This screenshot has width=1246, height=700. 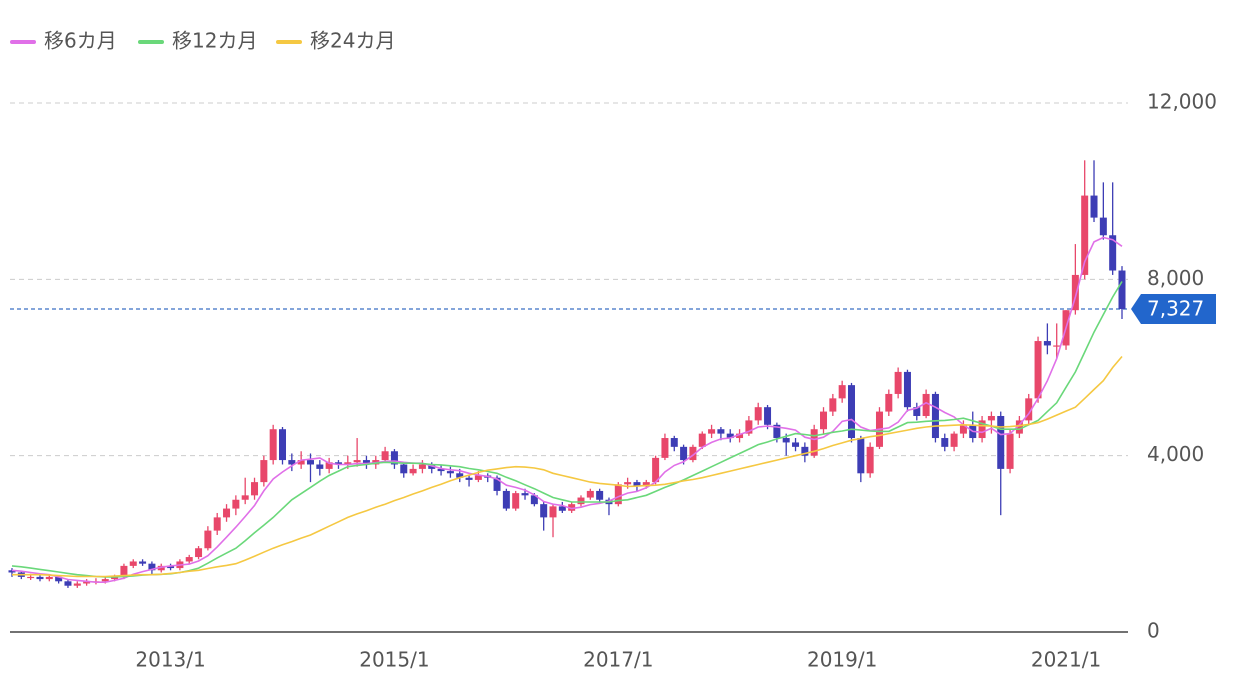 What do you see at coordinates (1066, 660) in the screenshot?
I see `x-tick-label: 2021/1` at bounding box center [1066, 660].